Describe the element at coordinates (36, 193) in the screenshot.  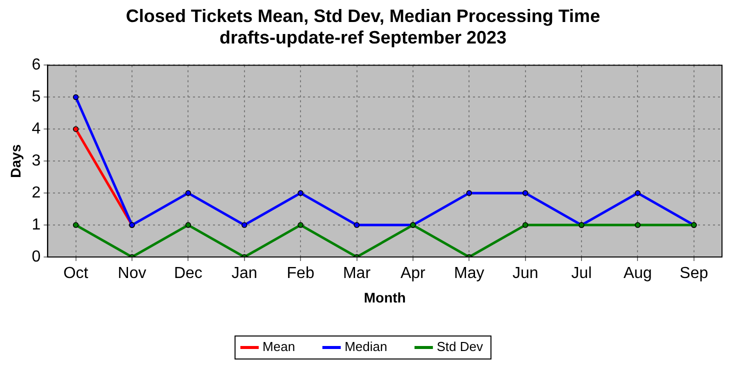
I see `y-tick-label: 2` at that location.